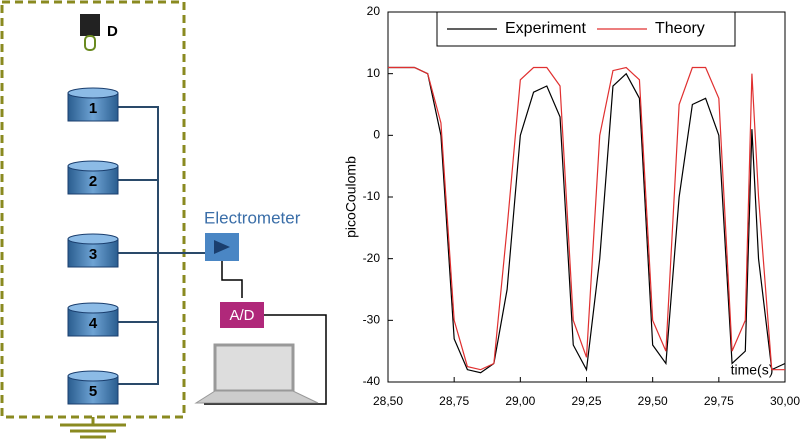  Describe the element at coordinates (376, 135) in the screenshot. I see `y-tick-label: 0` at that location.